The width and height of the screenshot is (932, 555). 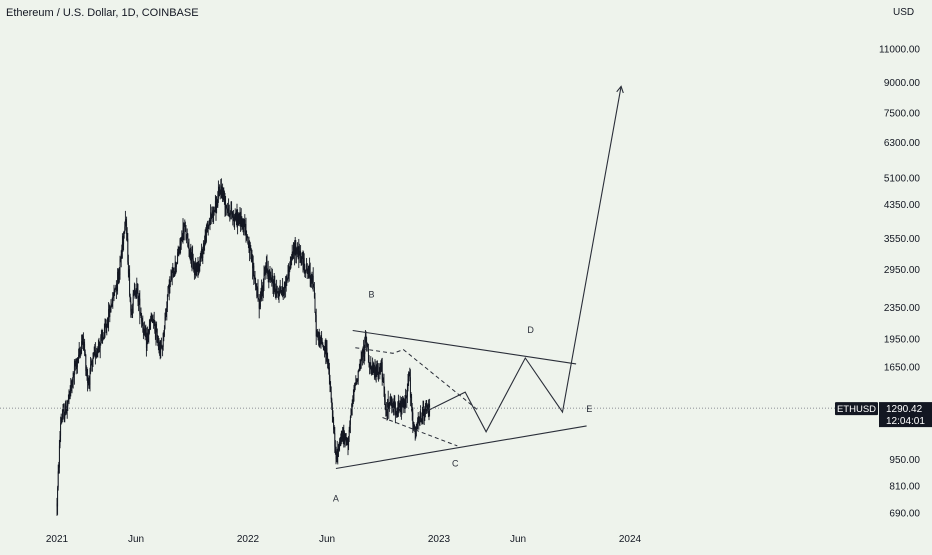 What do you see at coordinates (589, 409) in the screenshot?
I see `wave-label: E` at bounding box center [589, 409].